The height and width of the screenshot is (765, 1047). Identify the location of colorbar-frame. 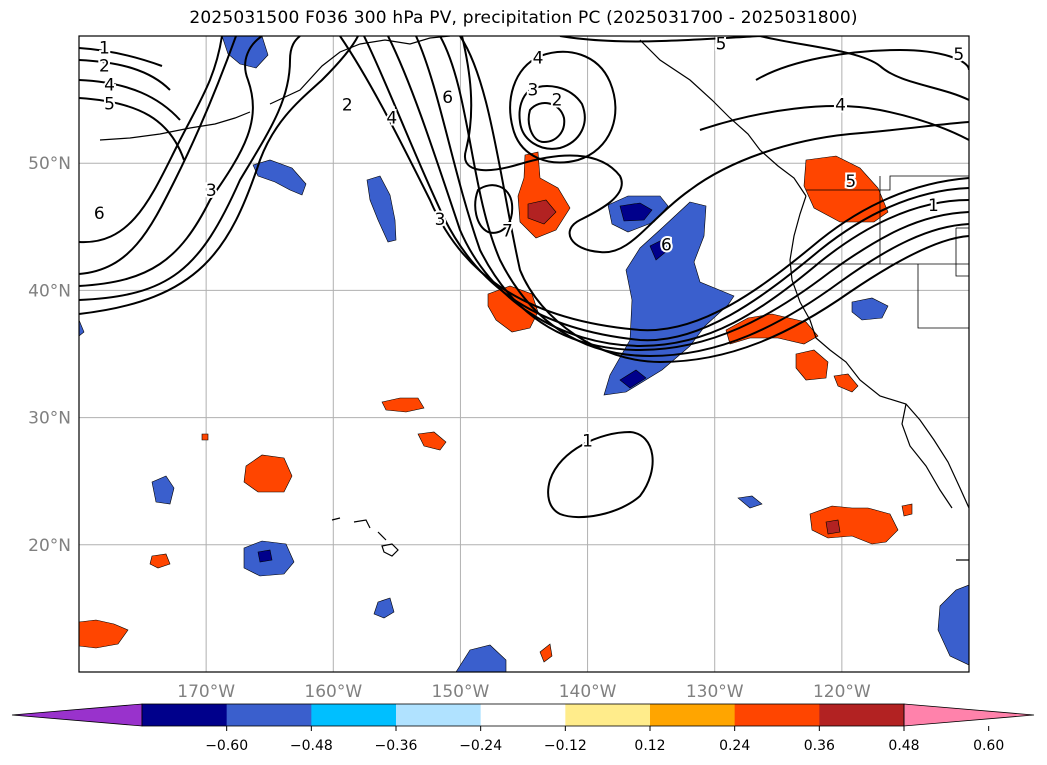
(523, 715).